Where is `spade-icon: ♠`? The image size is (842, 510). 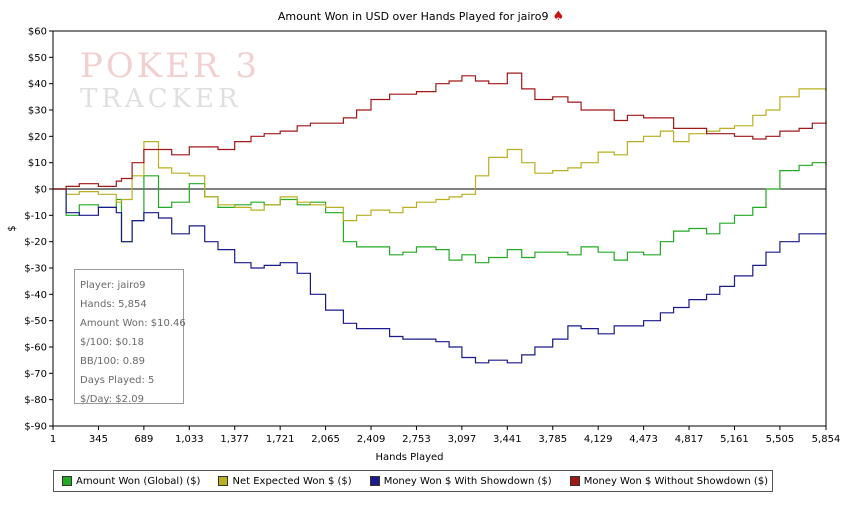 spade-icon: ♠ is located at coordinates (558, 16).